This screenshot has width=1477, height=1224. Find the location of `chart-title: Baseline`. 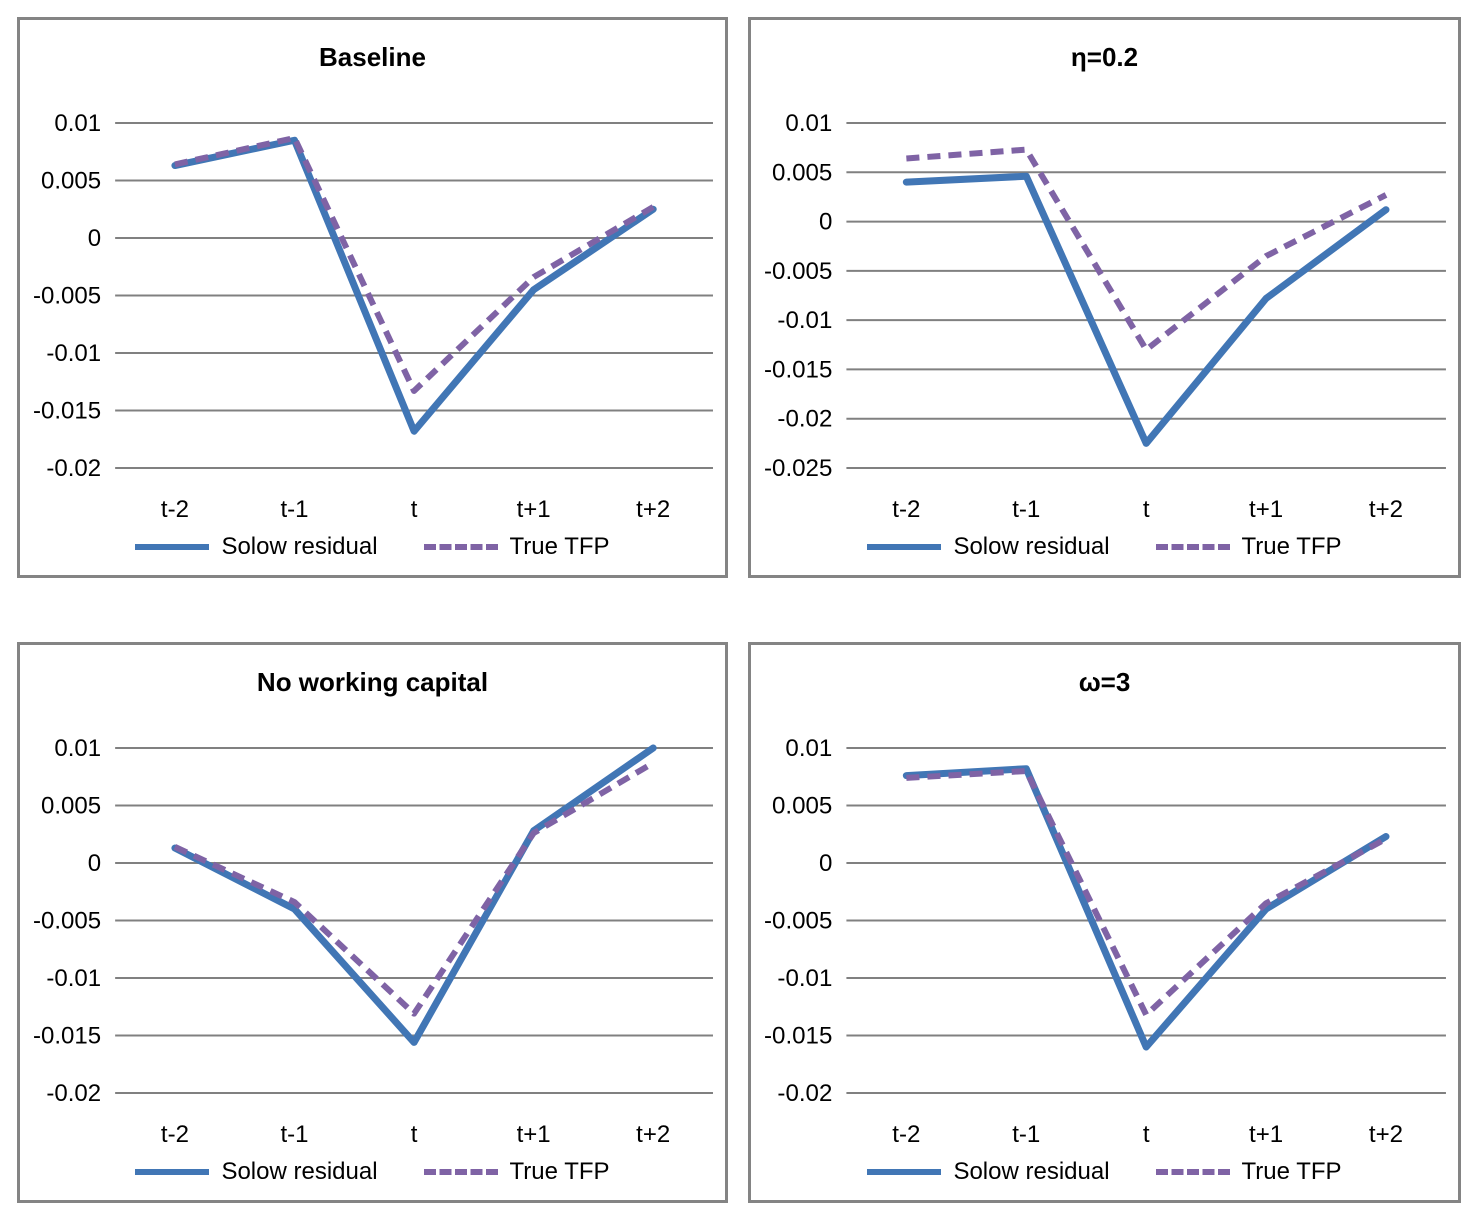

chart-title: Baseline is located at coordinates (372, 57).